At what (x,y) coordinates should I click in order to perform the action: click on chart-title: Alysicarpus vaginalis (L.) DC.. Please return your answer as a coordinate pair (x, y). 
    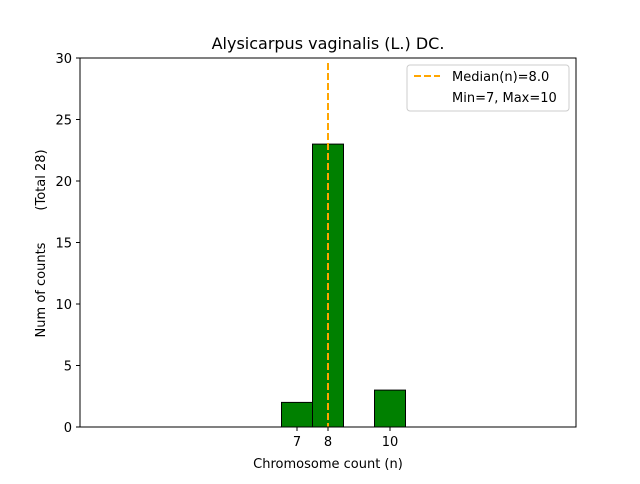
    Looking at the image, I should click on (328, 43).